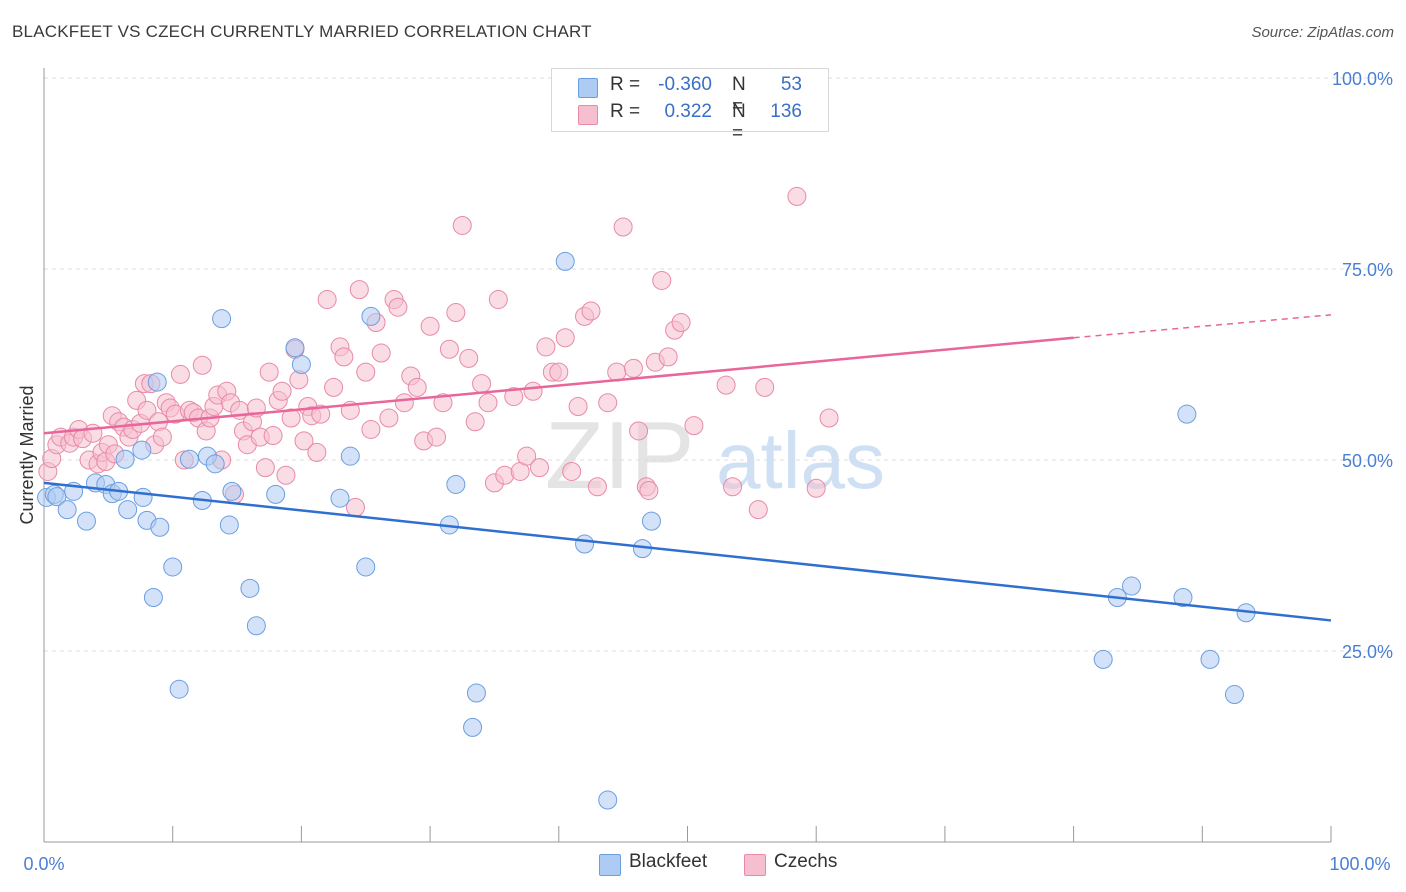 The width and height of the screenshot is (1406, 892). I want to click on legend-n-value-czechs: 136, so click(786, 111).